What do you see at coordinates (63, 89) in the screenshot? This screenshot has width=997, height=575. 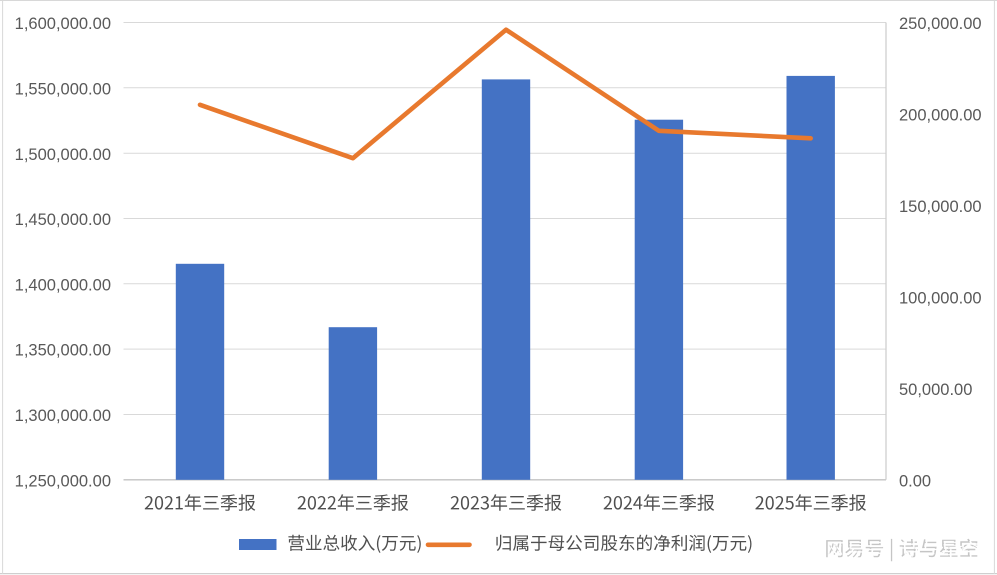 I see `svg-text: 1,550,000.00` at bounding box center [63, 89].